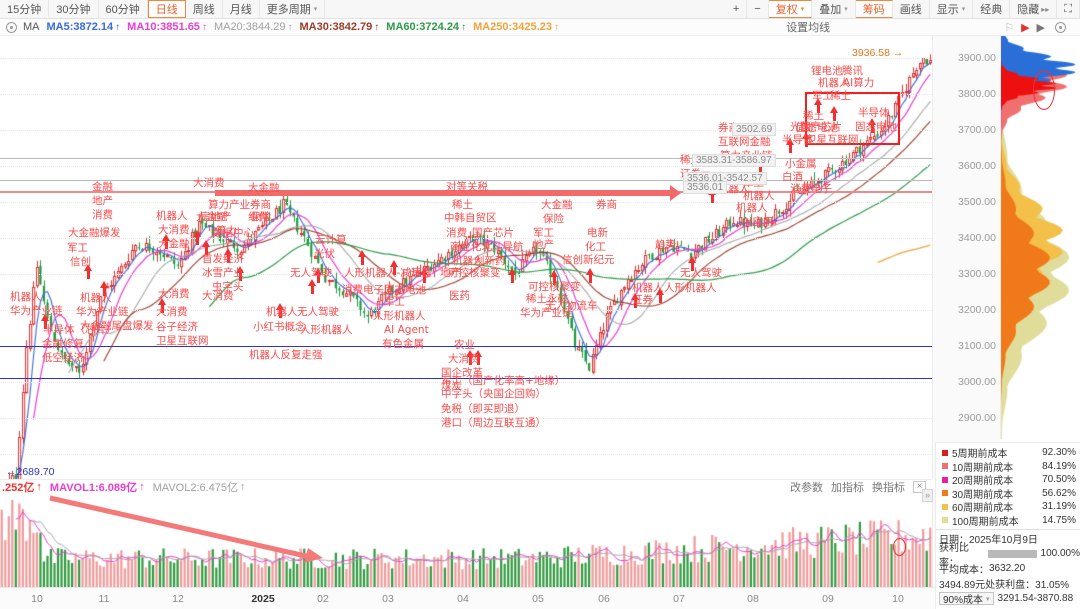 The width and height of the screenshot is (1080, 609). What do you see at coordinates (964, 570) in the screenshot?
I see `stats-avgcost-label: 平均成本：` at bounding box center [964, 570].